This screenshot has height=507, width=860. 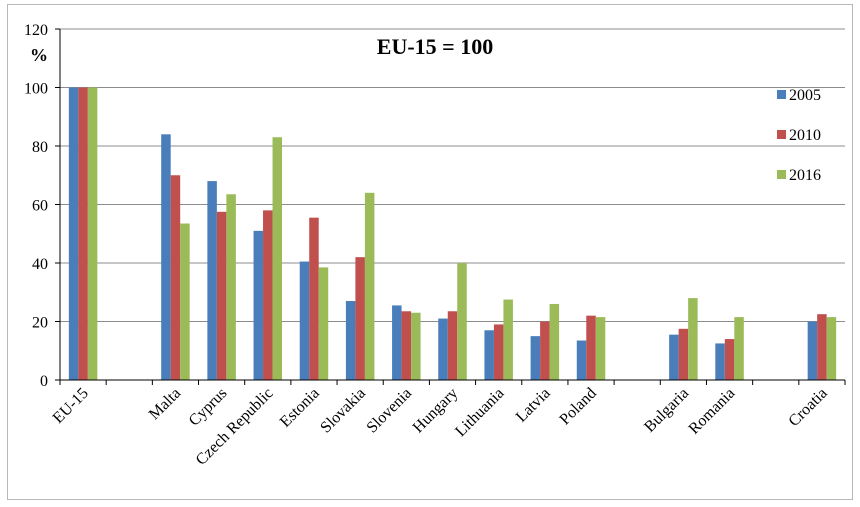 I want to click on legend-label-2010: 2010, so click(x=805, y=135).